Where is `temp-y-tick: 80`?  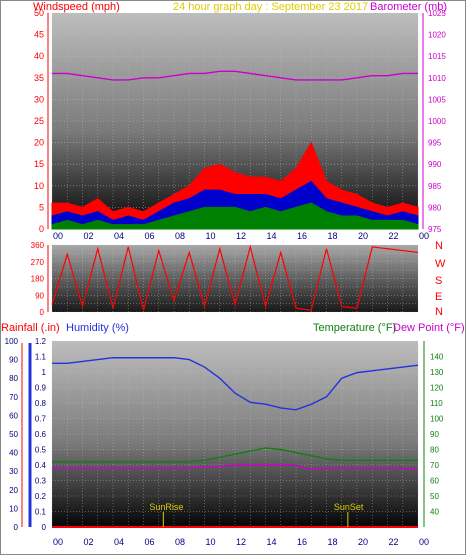 temp-y-tick: 80 is located at coordinates (434, 450).